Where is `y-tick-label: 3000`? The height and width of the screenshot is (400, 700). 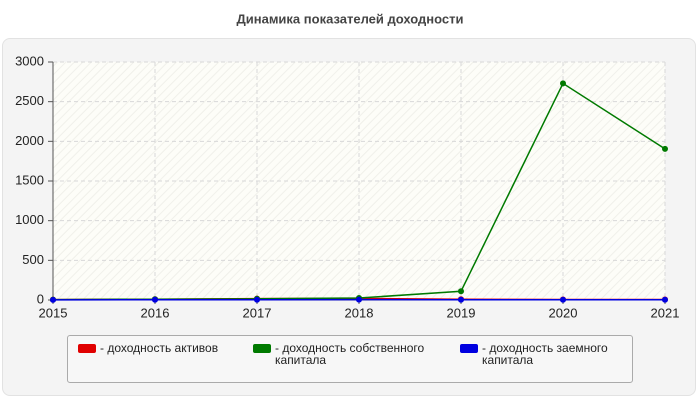 y-tick-label: 3000 is located at coordinates (29, 60).